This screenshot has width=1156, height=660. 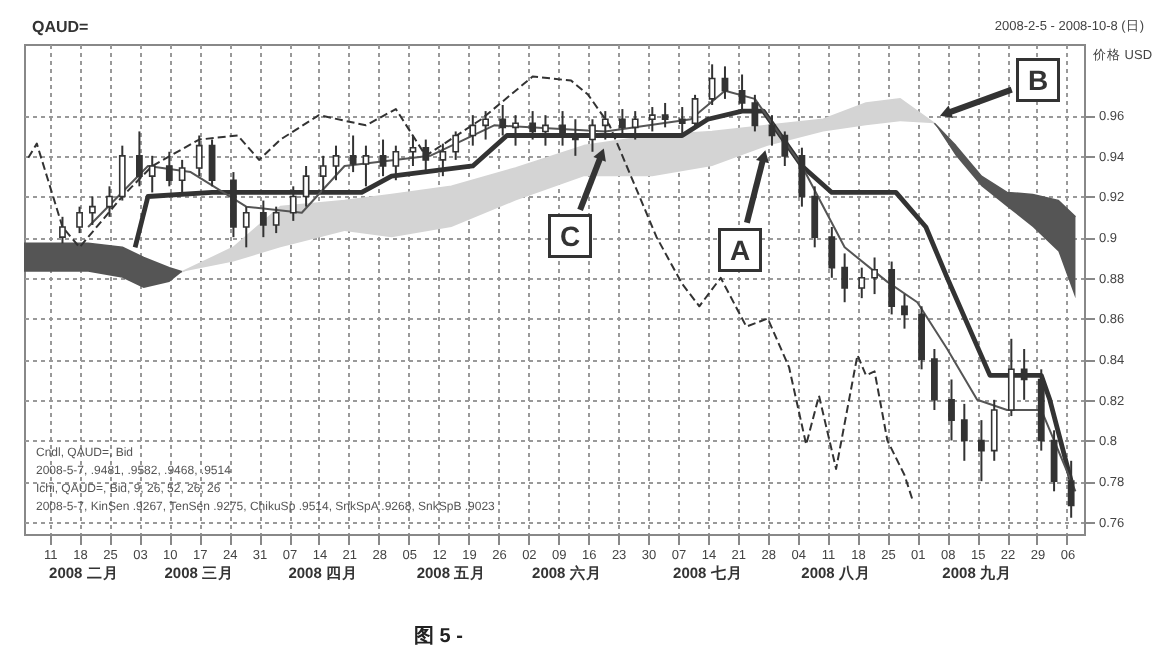 What do you see at coordinates (570, 236) in the screenshot?
I see `annotation: C` at bounding box center [570, 236].